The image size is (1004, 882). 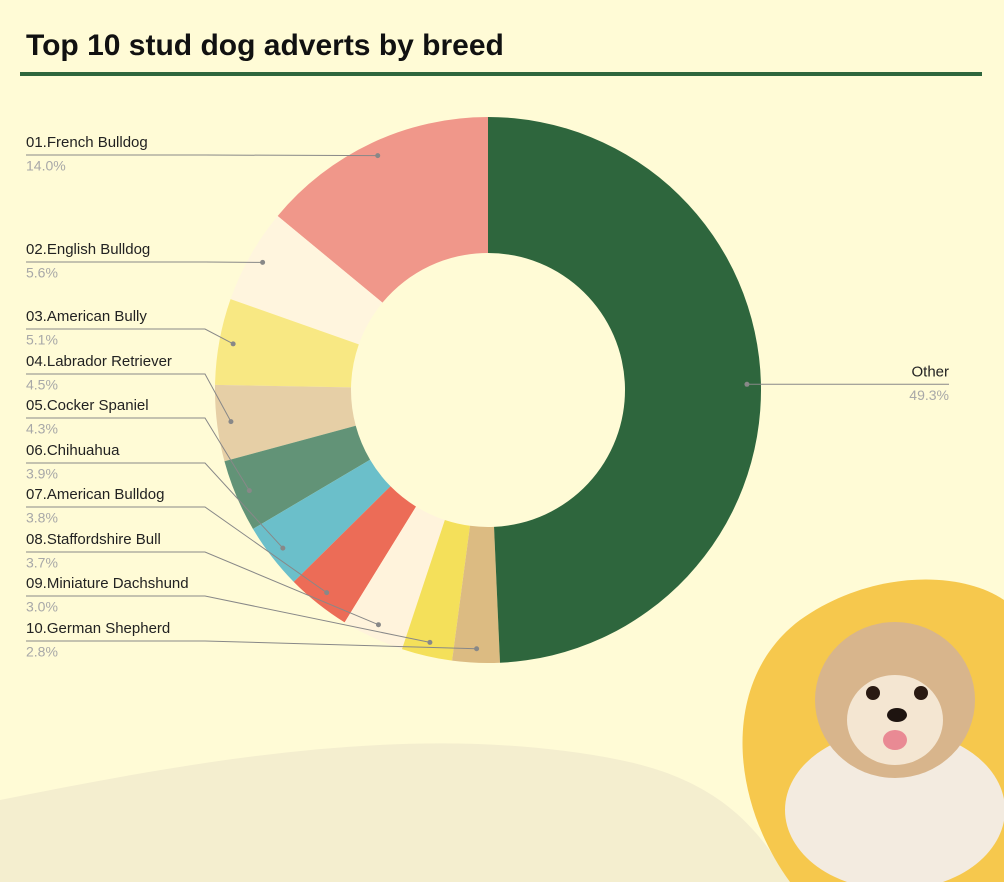 What do you see at coordinates (501, 74) in the screenshot?
I see `title-rule` at bounding box center [501, 74].